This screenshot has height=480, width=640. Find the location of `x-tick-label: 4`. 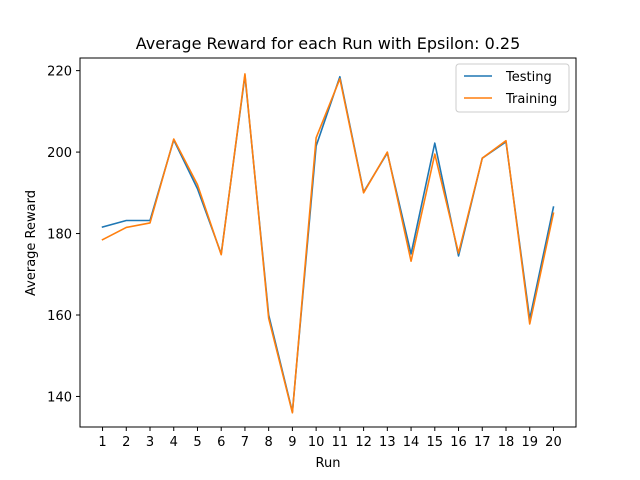

x-tick-label: 4 is located at coordinates (174, 442).